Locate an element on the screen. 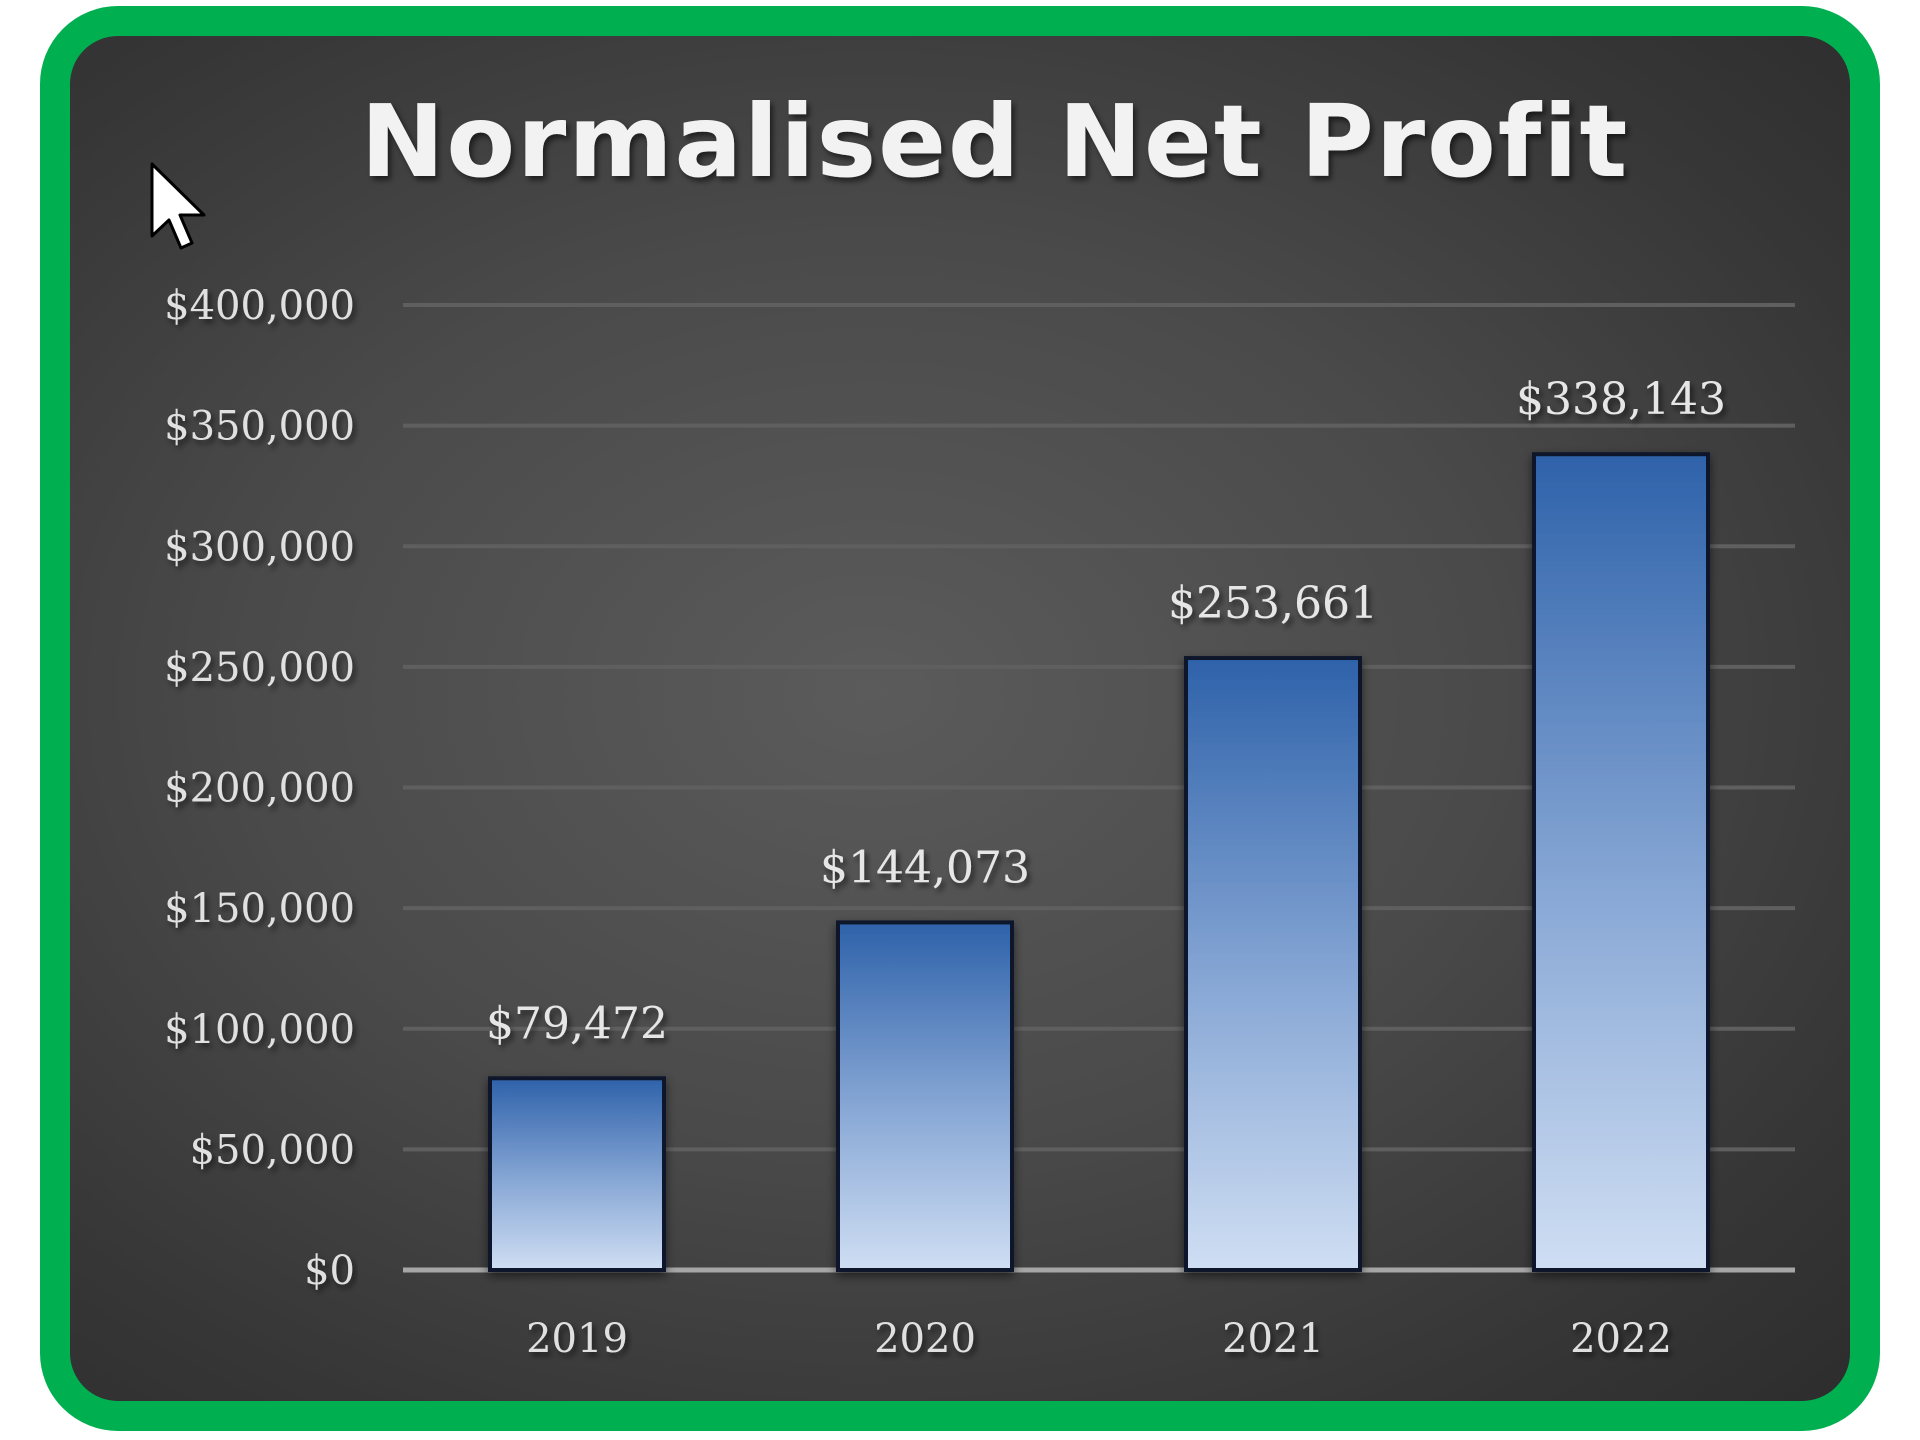  x-tick-label: 2020 is located at coordinates (925, 1339).